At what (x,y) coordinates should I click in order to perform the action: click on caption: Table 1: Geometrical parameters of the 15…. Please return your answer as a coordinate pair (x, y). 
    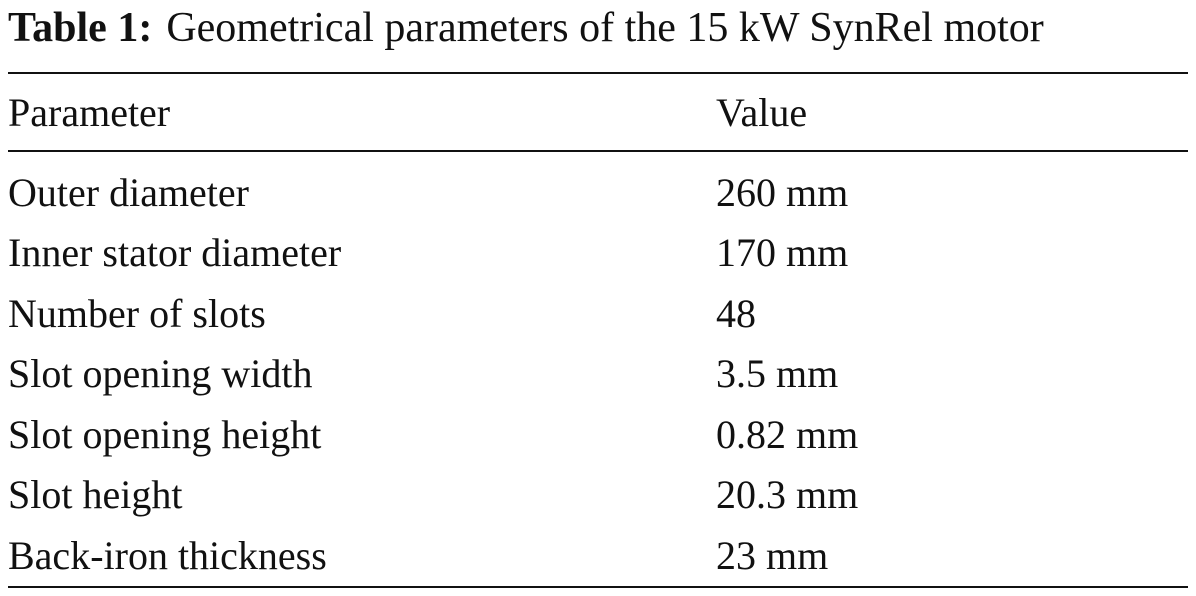
    Looking at the image, I should click on (526, 28).